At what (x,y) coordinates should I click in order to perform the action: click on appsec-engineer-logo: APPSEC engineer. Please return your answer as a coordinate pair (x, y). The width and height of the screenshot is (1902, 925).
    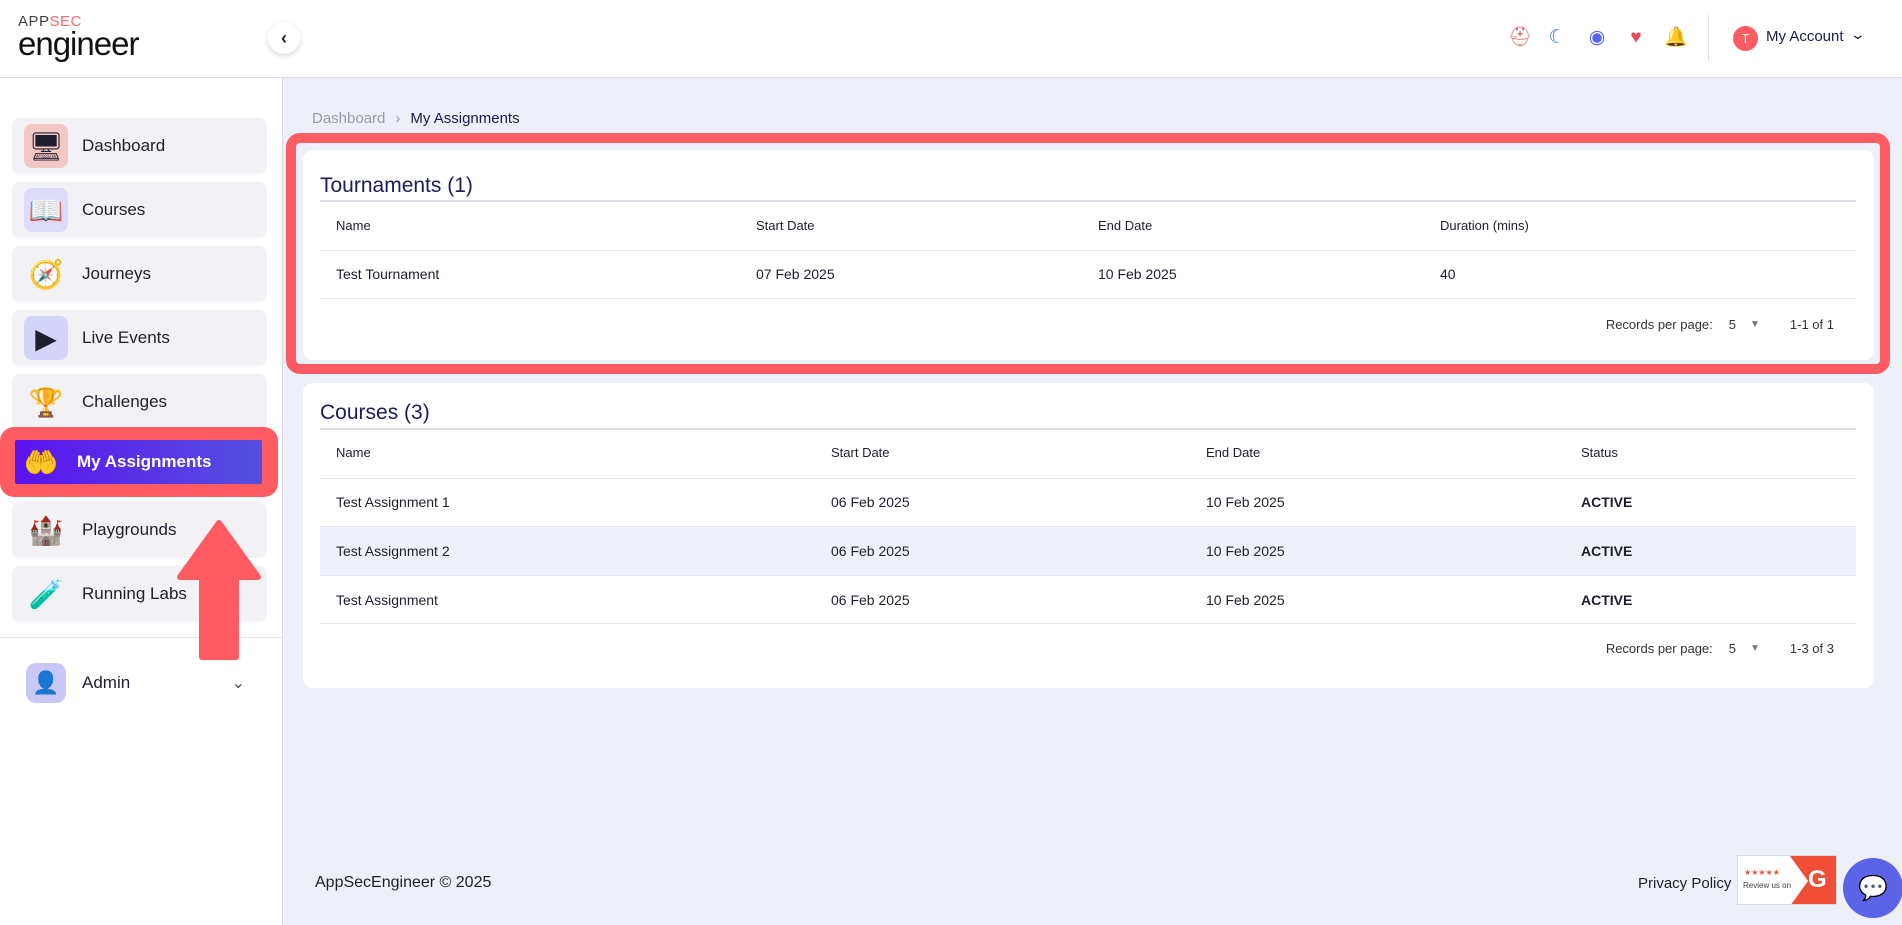
    Looking at the image, I should click on (78, 37).